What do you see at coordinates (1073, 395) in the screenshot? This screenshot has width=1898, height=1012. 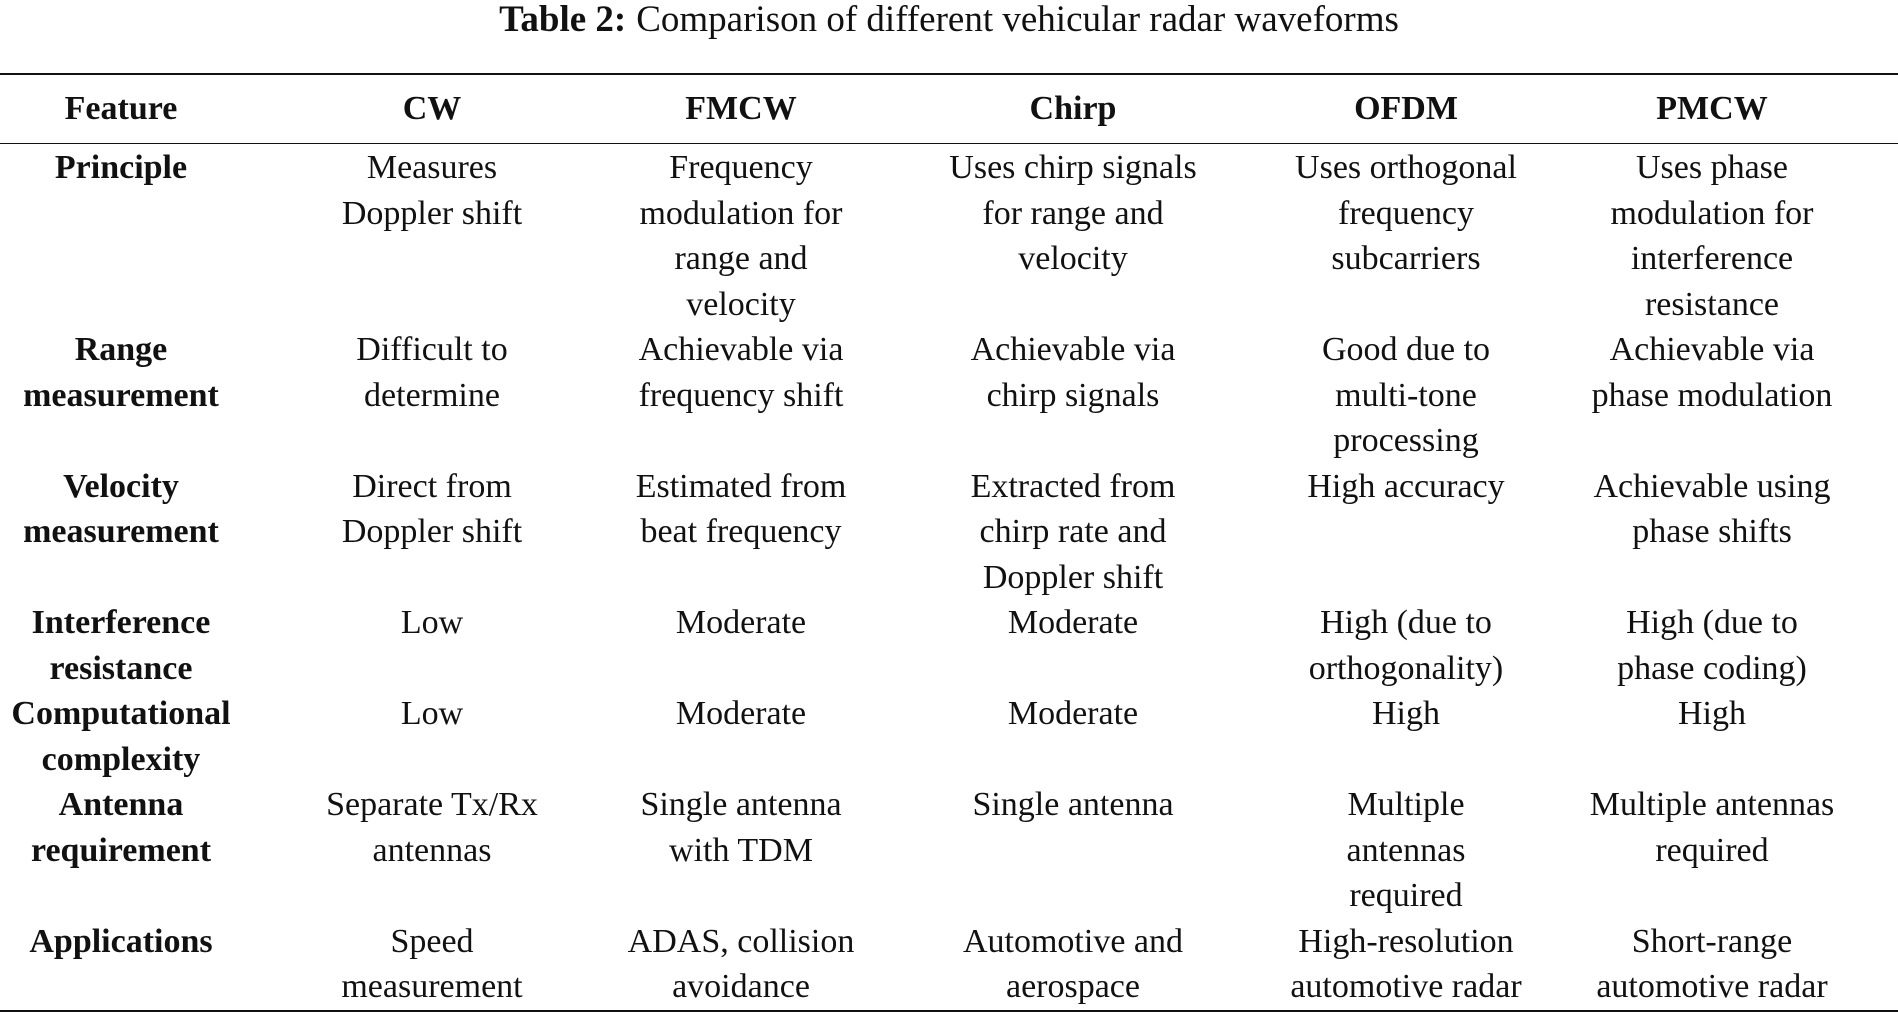 I see `cell-line: chirp signals` at bounding box center [1073, 395].